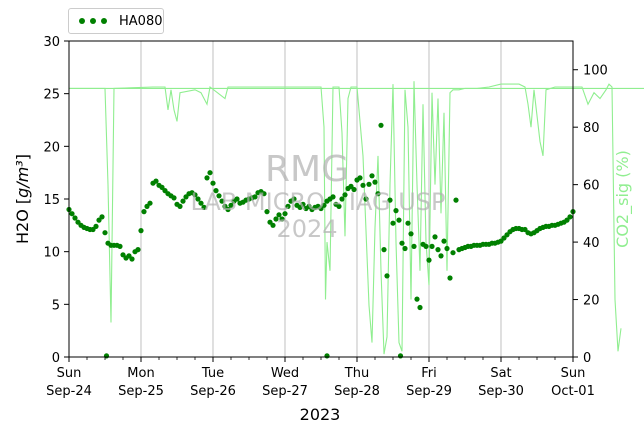  I want to click on y-left-tick-label: 15, so click(51, 200).